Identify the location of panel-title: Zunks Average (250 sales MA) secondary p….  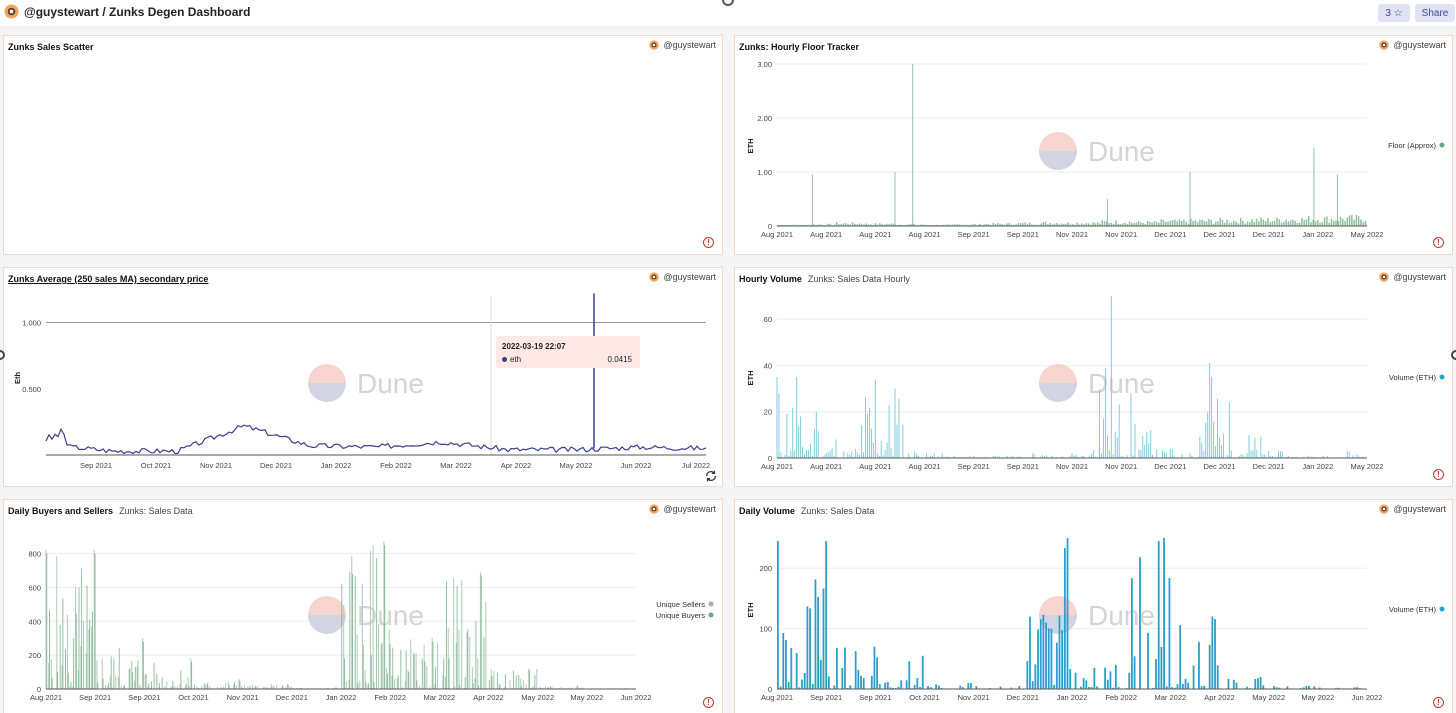
(108, 279).